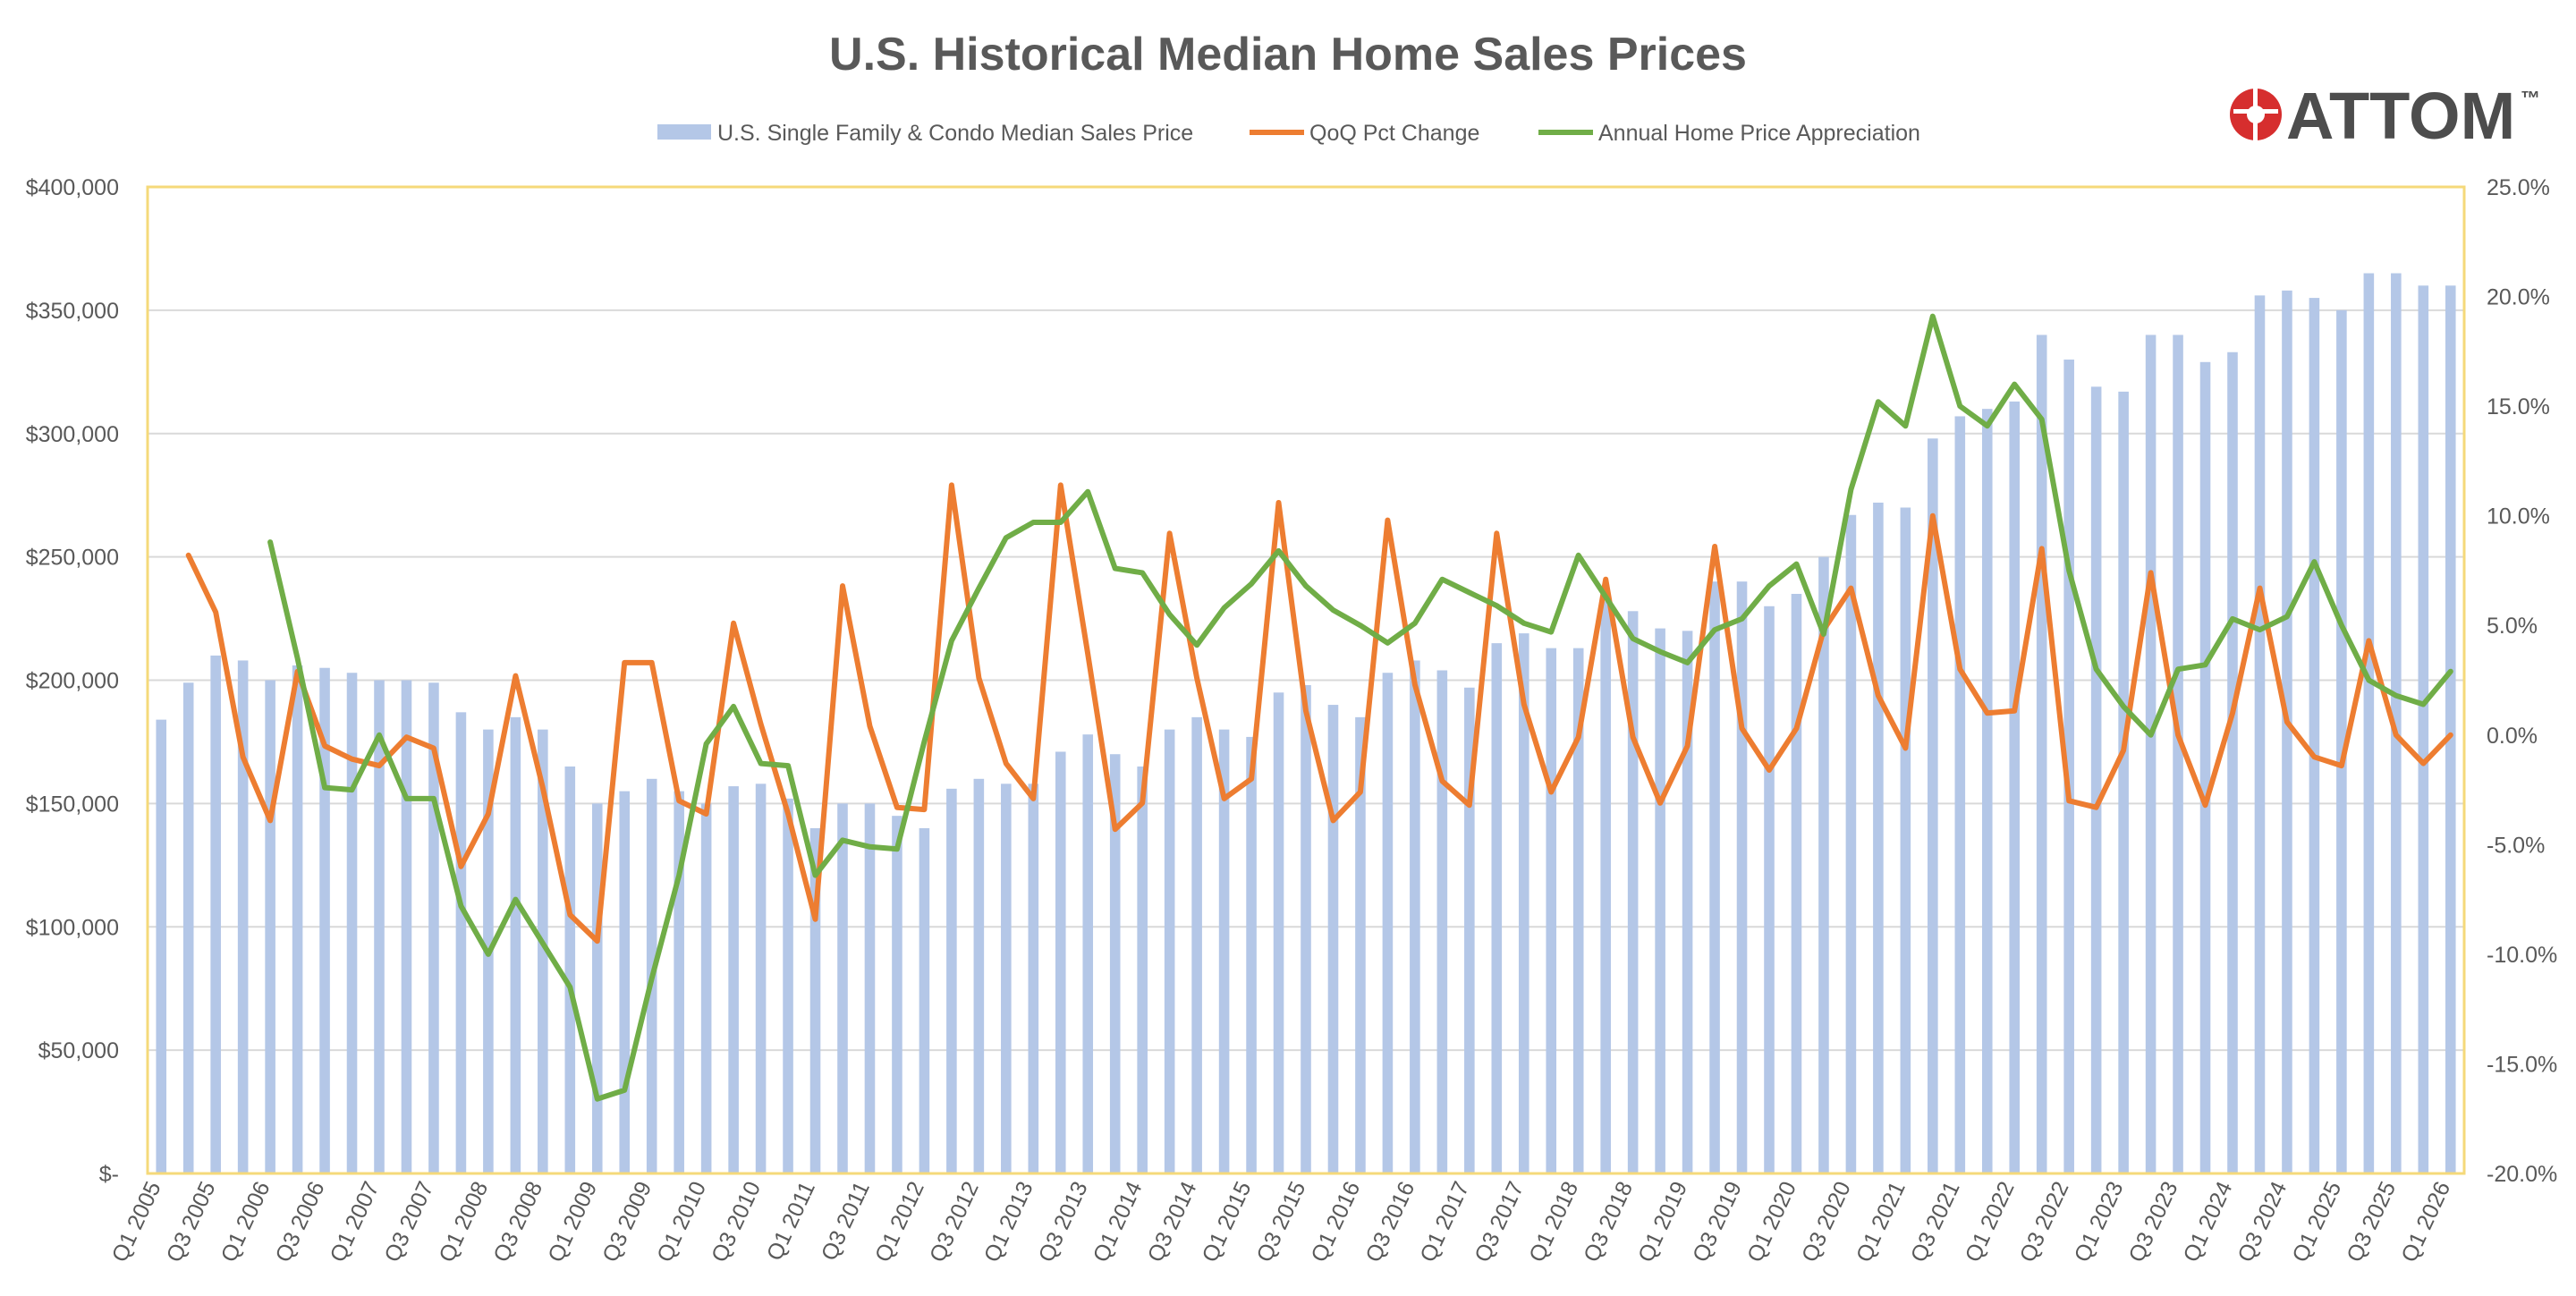  What do you see at coordinates (684, 132) in the screenshot?
I see `legend-swatch-bars` at bounding box center [684, 132].